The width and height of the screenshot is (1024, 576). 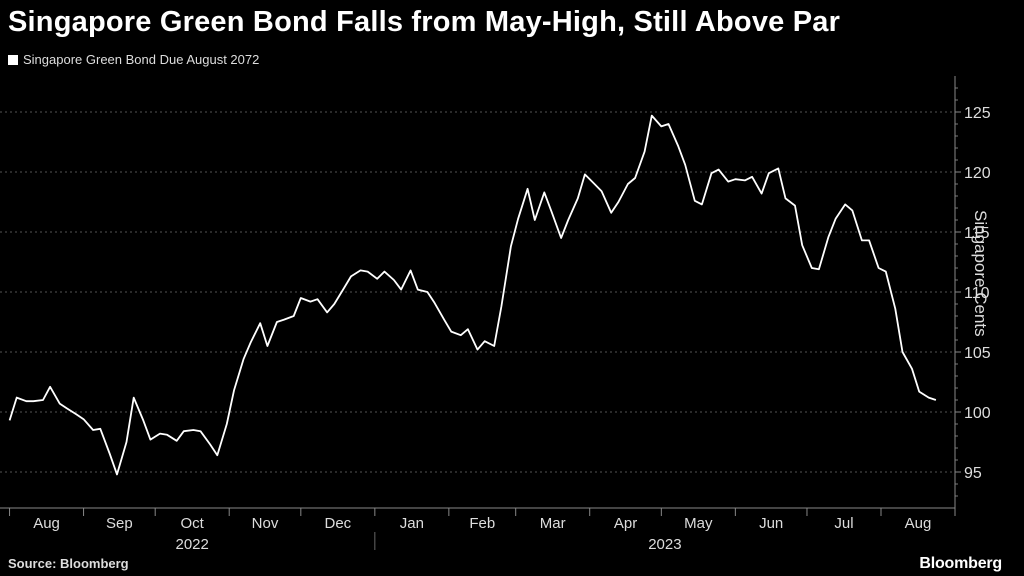 I want to click on x-tick-label: Mar, so click(x=553, y=523).